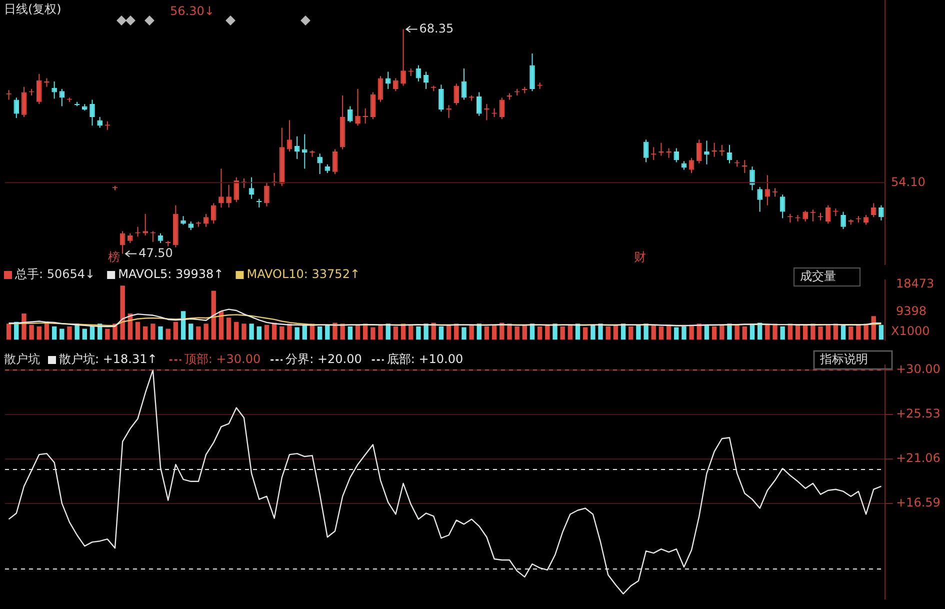 The width and height of the screenshot is (945, 609). What do you see at coordinates (222, 359) in the screenshot?
I see `legend-label: 顶部: +30.00` at bounding box center [222, 359].